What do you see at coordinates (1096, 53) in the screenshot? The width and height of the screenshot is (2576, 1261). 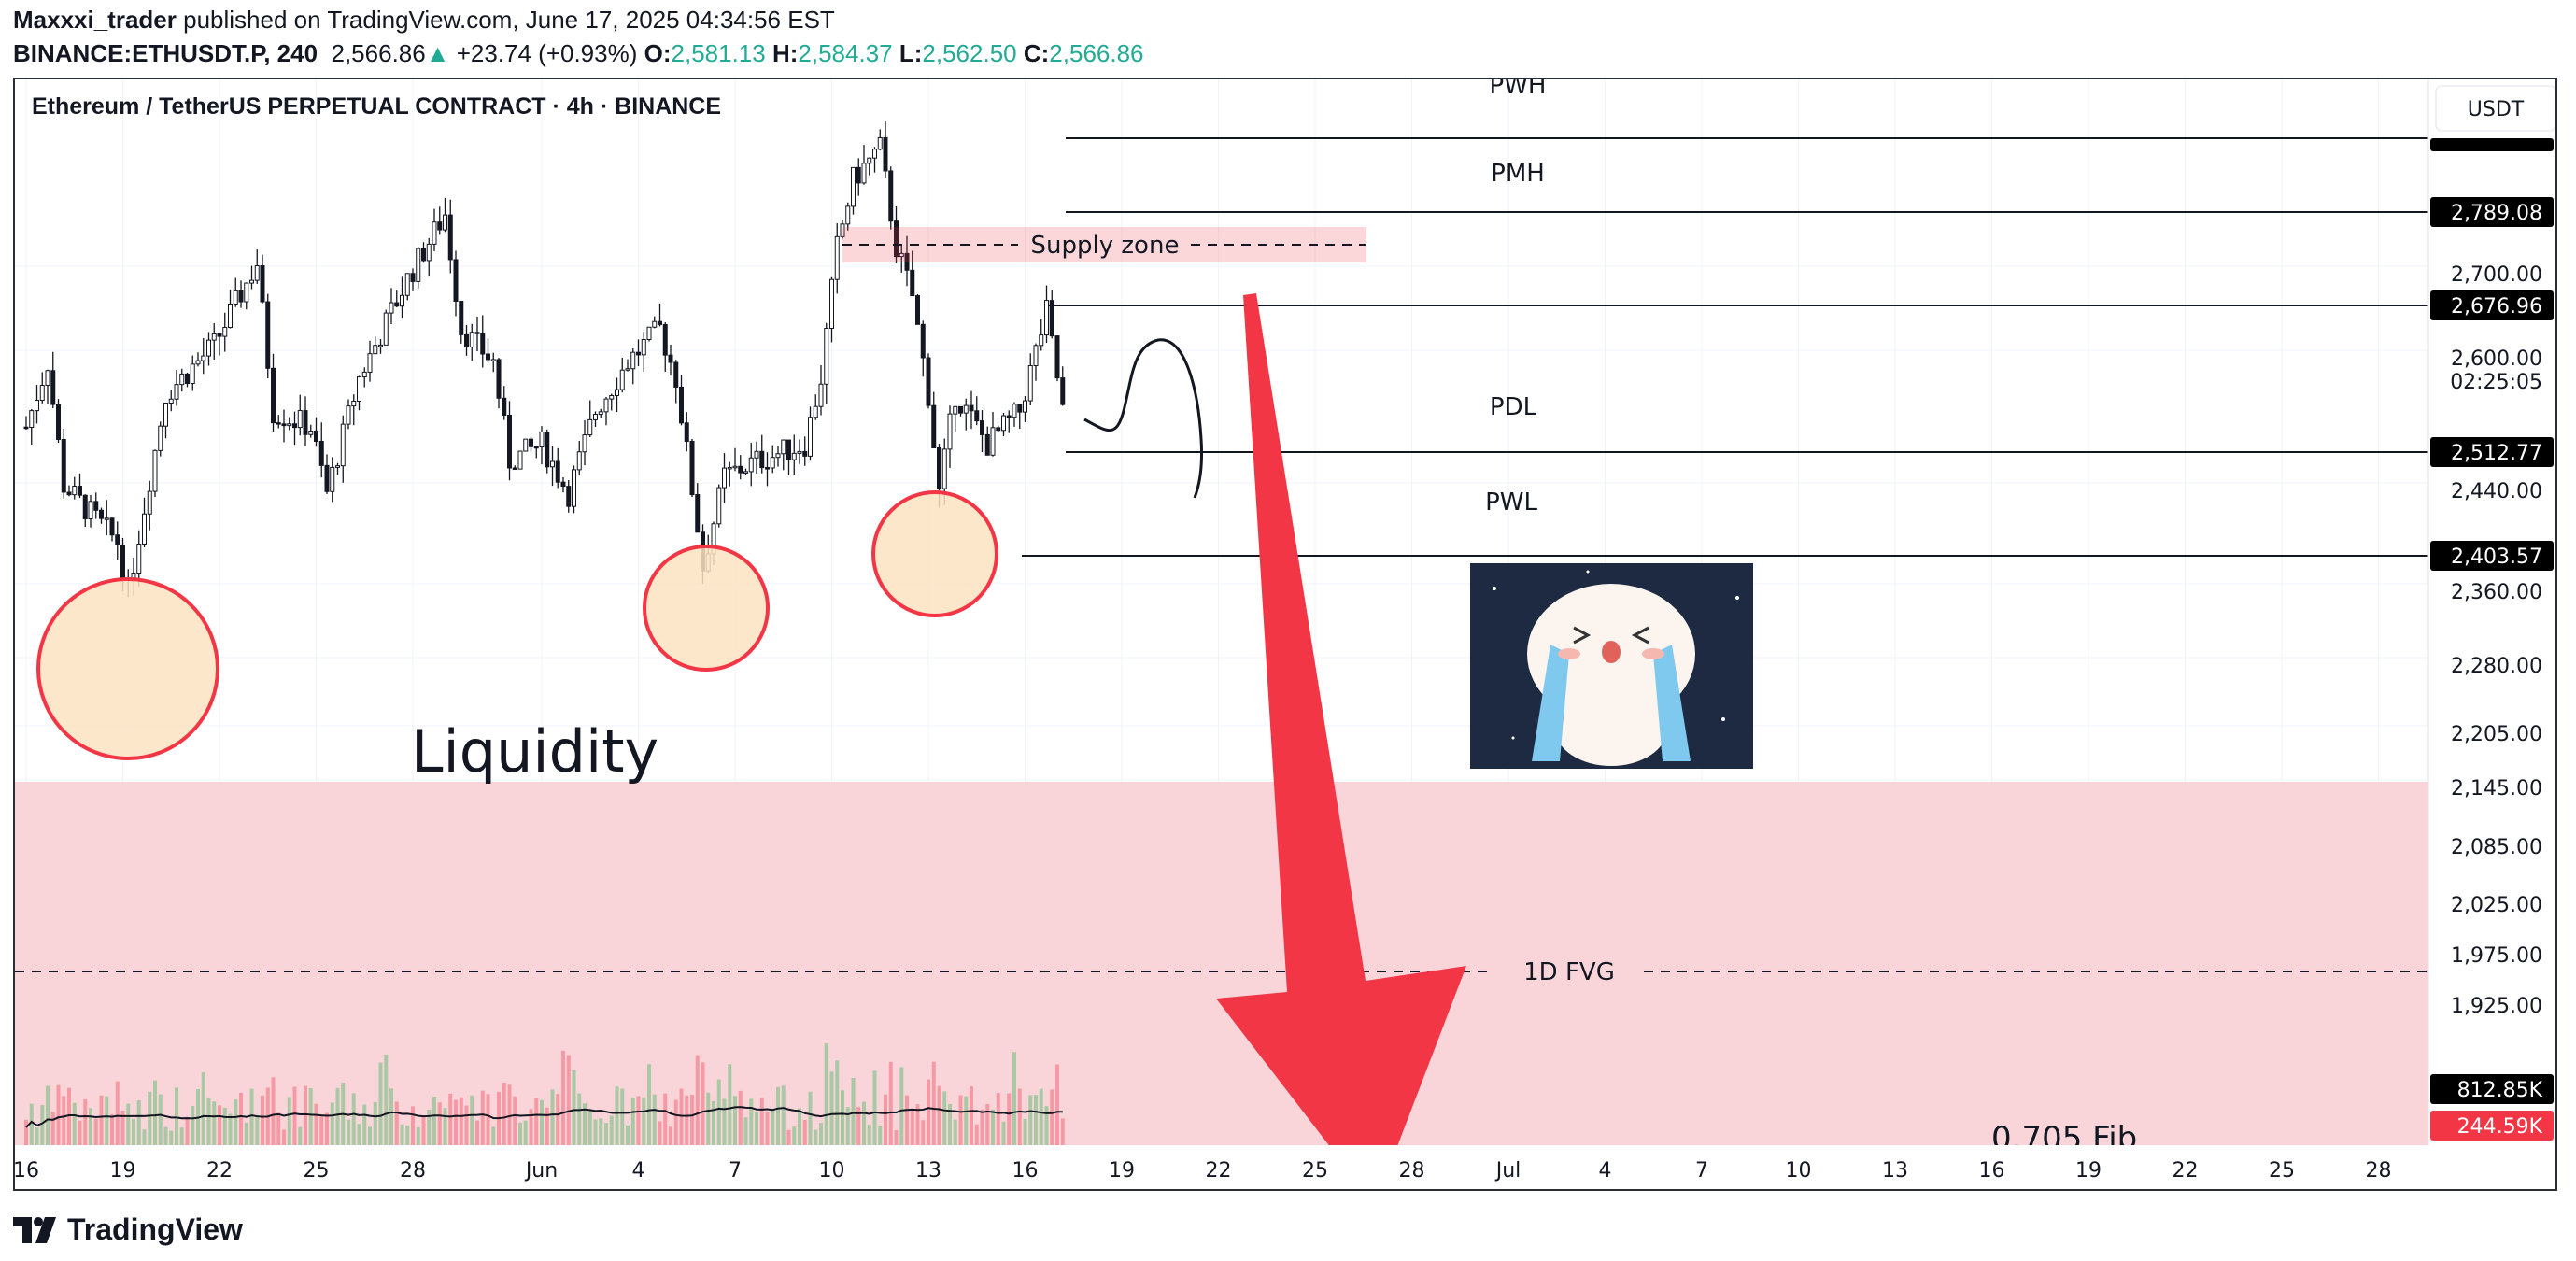 I see `close-value: 2,566.86` at bounding box center [1096, 53].